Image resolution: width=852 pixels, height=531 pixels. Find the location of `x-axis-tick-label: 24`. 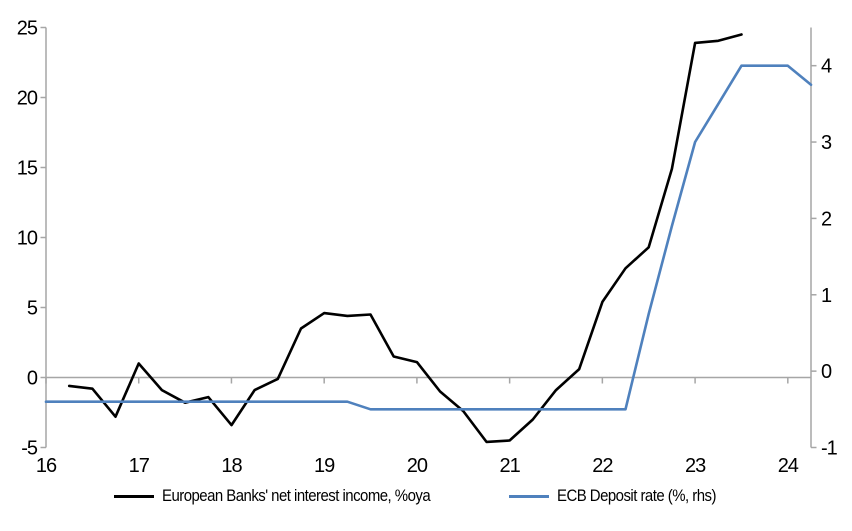

x-axis-tick-label: 24 is located at coordinates (788, 466).